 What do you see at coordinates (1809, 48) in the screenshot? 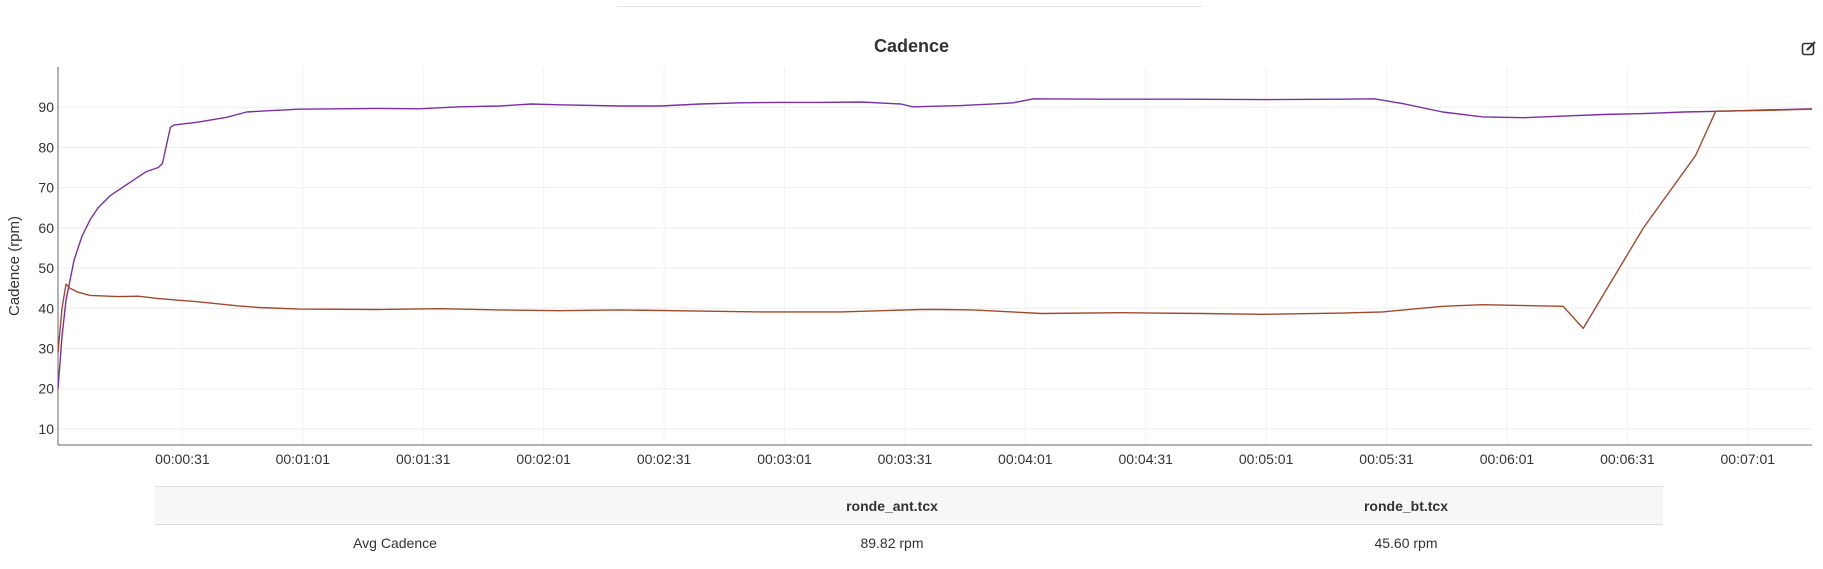
I see `edit-icon` at bounding box center [1809, 48].